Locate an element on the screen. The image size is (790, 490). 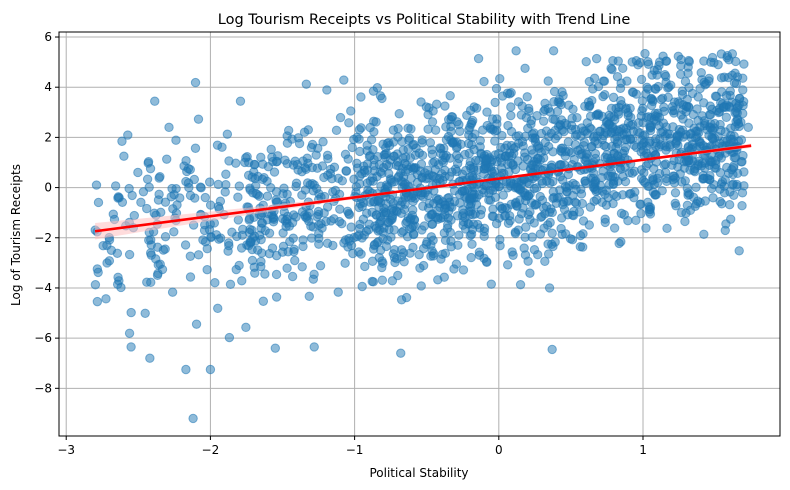
x-tick-label: −3 is located at coordinates (66, 450).